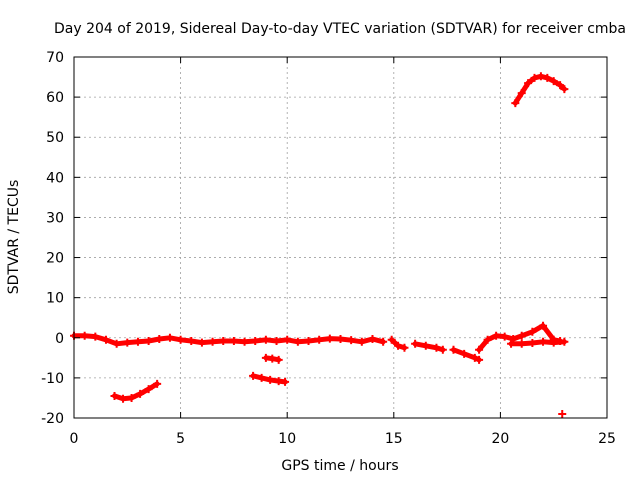  I want to click on y-tick-label: 10, so click(55, 299).